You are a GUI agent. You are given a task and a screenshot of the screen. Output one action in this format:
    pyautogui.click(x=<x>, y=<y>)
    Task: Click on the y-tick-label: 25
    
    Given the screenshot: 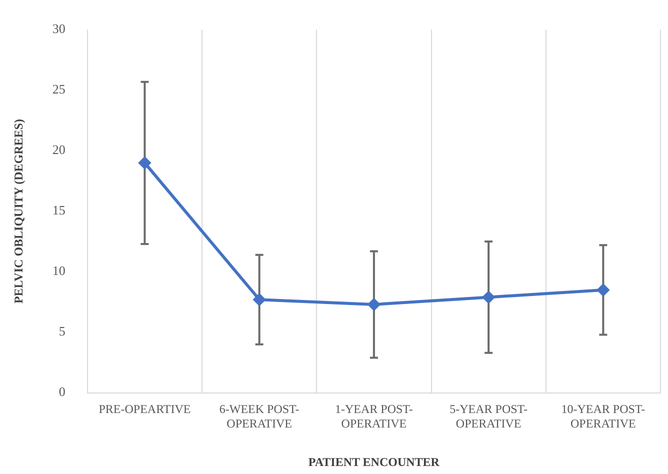 What is the action you would take?
    pyautogui.click(x=59, y=89)
    